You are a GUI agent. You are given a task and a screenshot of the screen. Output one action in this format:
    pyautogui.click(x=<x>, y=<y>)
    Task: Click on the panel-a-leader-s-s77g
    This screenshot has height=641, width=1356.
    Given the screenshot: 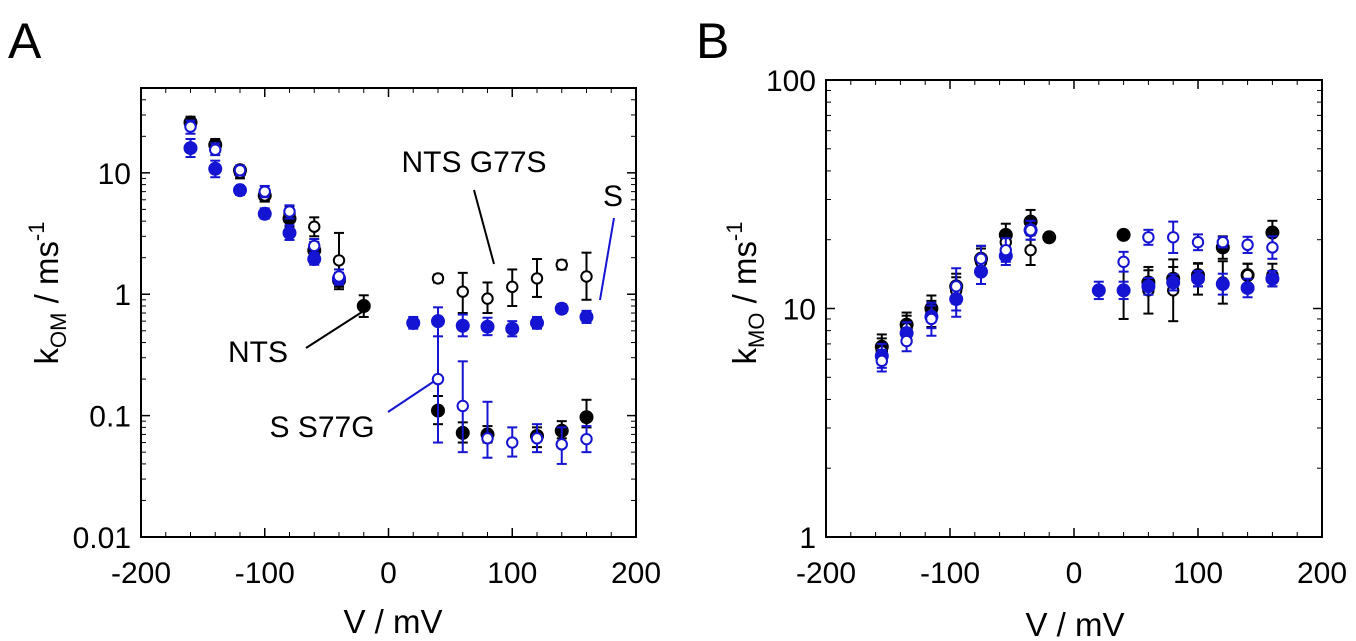 What is the action you would take?
    pyautogui.click(x=410, y=397)
    